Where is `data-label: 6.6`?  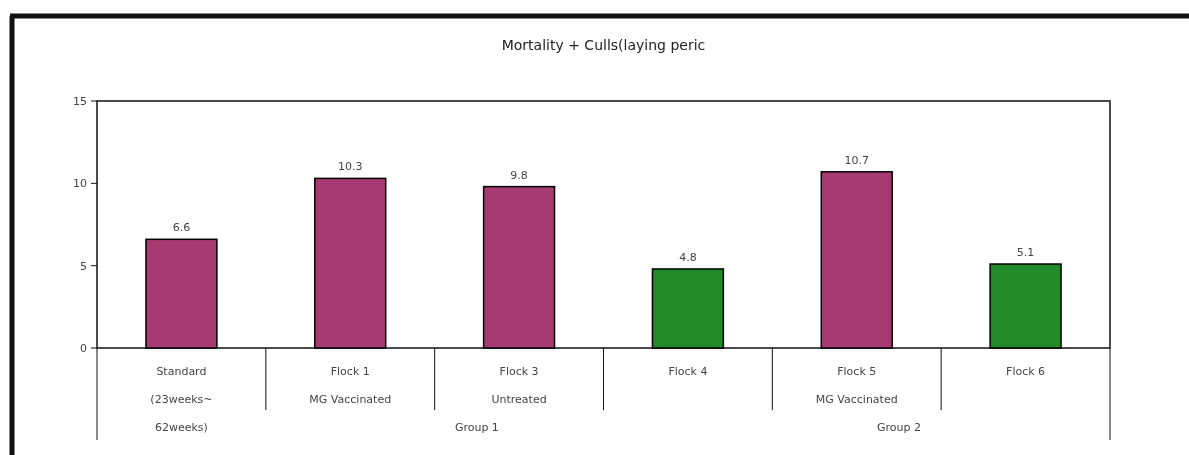 data-label: 6.6 is located at coordinates (181, 228).